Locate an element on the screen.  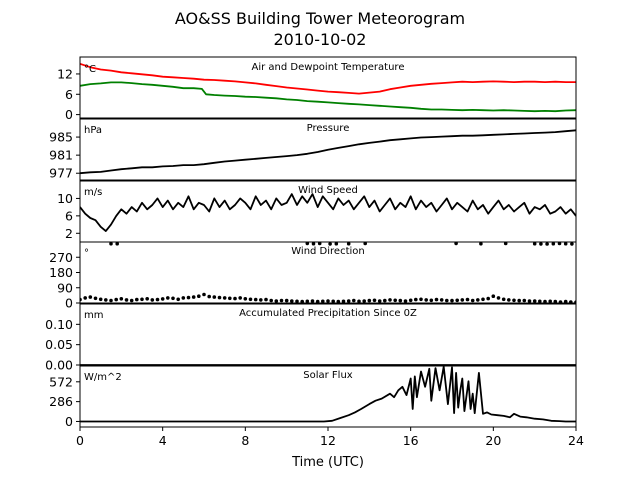
wind-direction-unit: ° is located at coordinates (86, 253).